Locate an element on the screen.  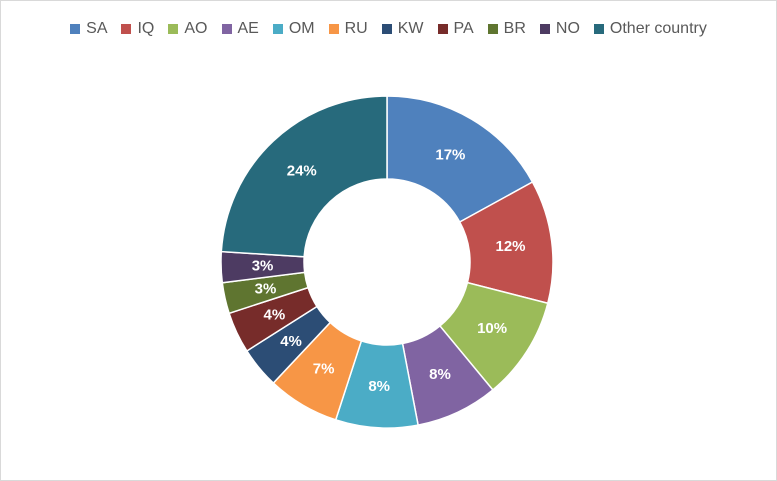
legend-item: Other country is located at coordinates (650, 29).